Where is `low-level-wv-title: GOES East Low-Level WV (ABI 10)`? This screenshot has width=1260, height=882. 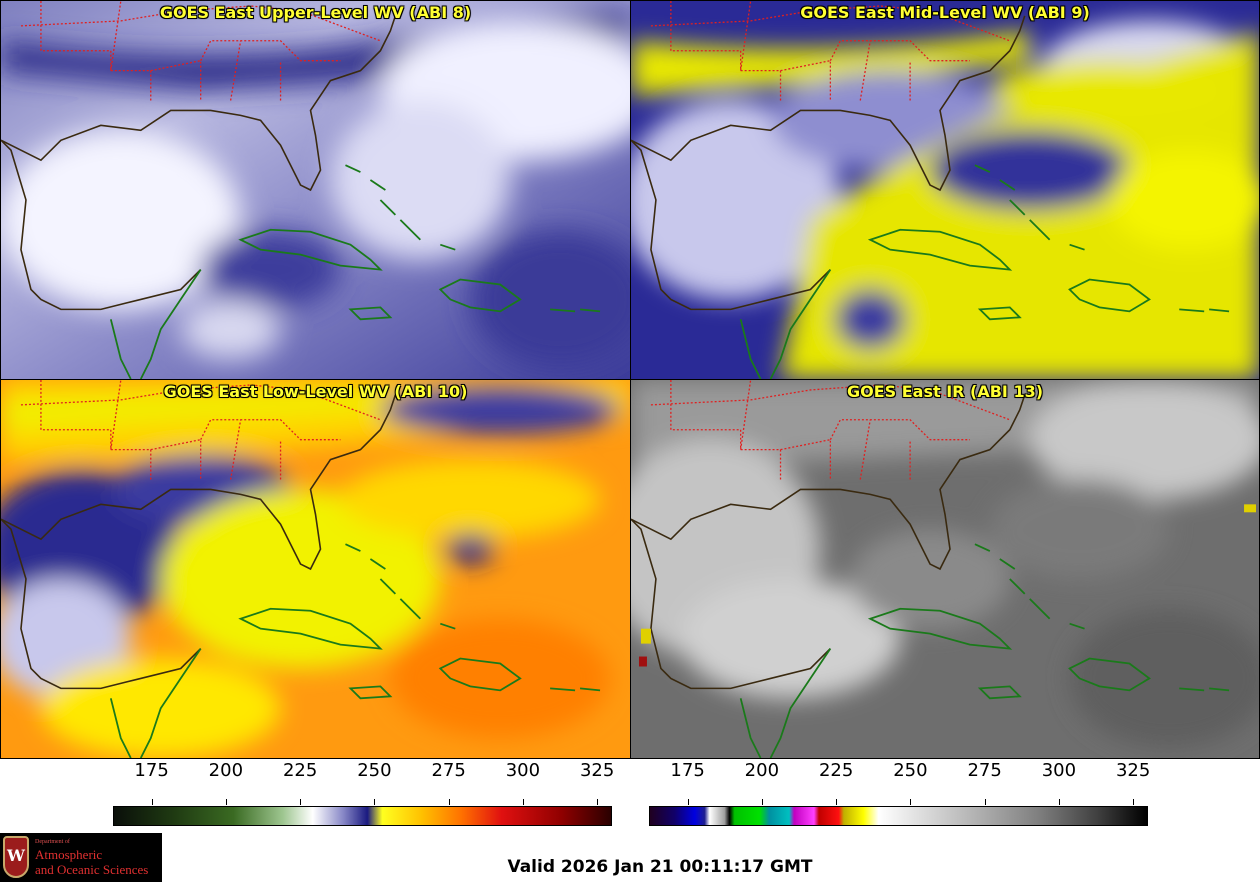 low-level-wv-title: GOES East Low-Level WV (ABI 10) is located at coordinates (315, 391).